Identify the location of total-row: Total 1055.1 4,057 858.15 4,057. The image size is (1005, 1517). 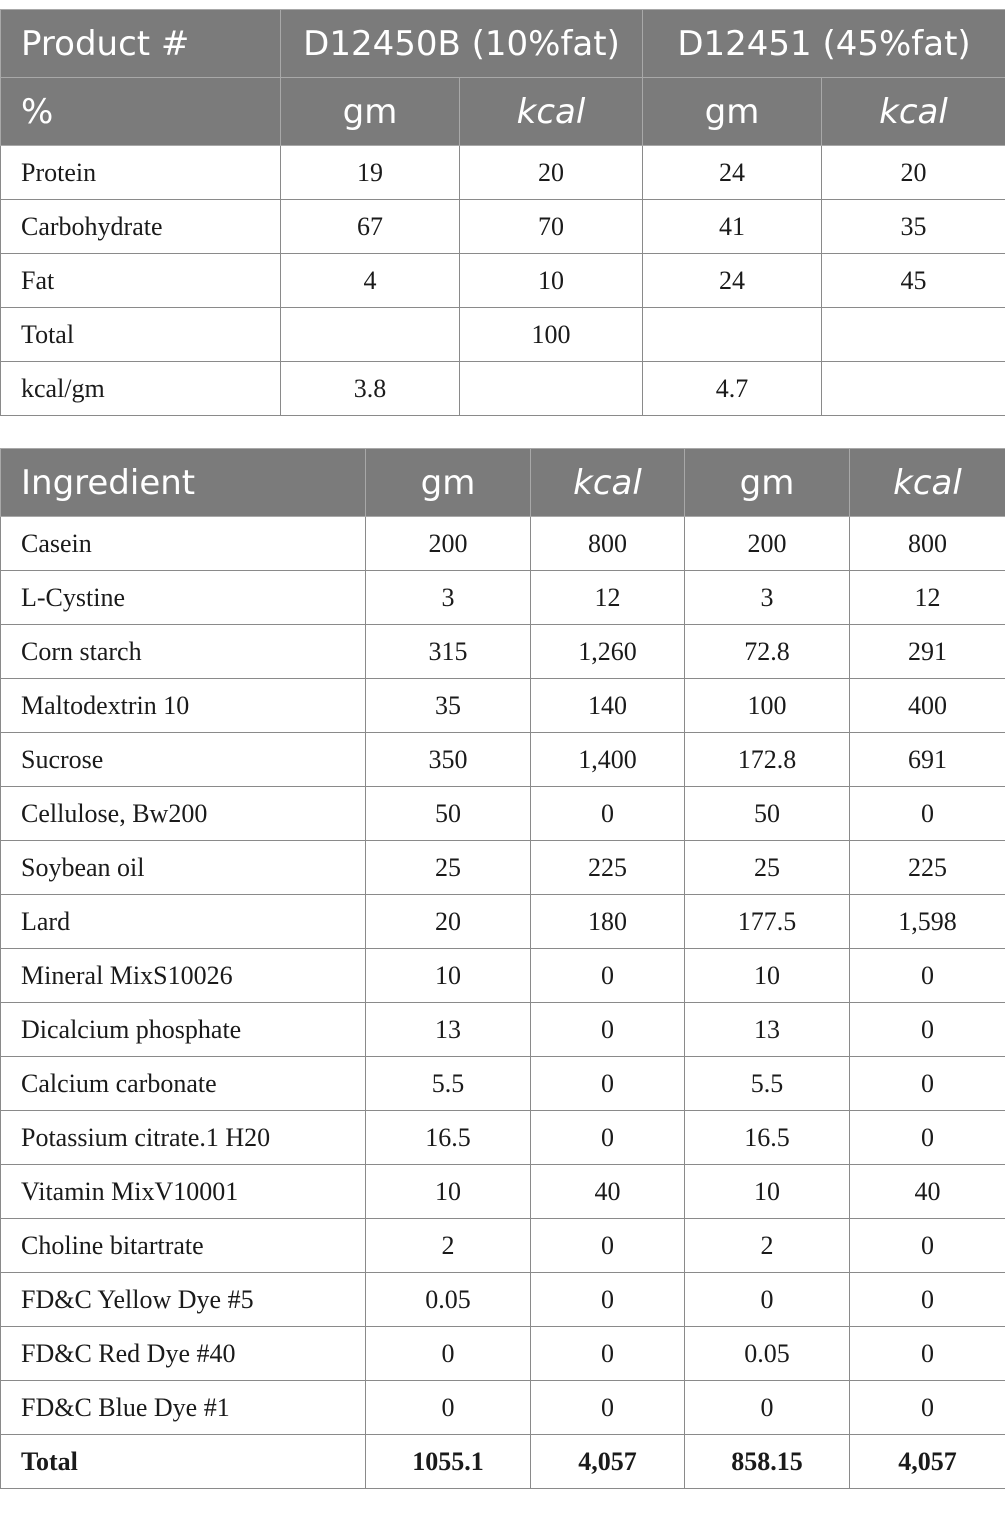
(502, 1461).